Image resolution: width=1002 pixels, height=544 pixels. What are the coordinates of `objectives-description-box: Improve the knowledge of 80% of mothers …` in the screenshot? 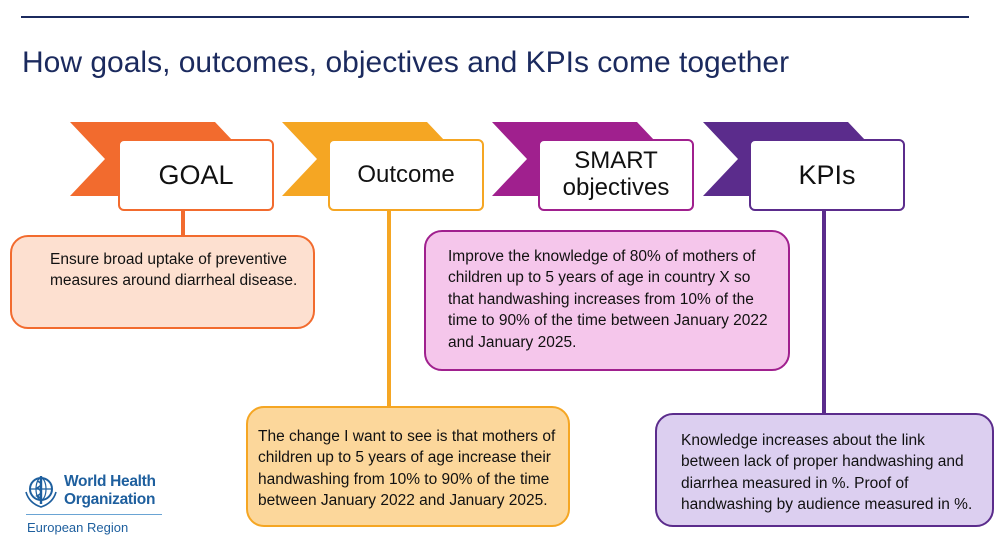 It's located at (607, 300).